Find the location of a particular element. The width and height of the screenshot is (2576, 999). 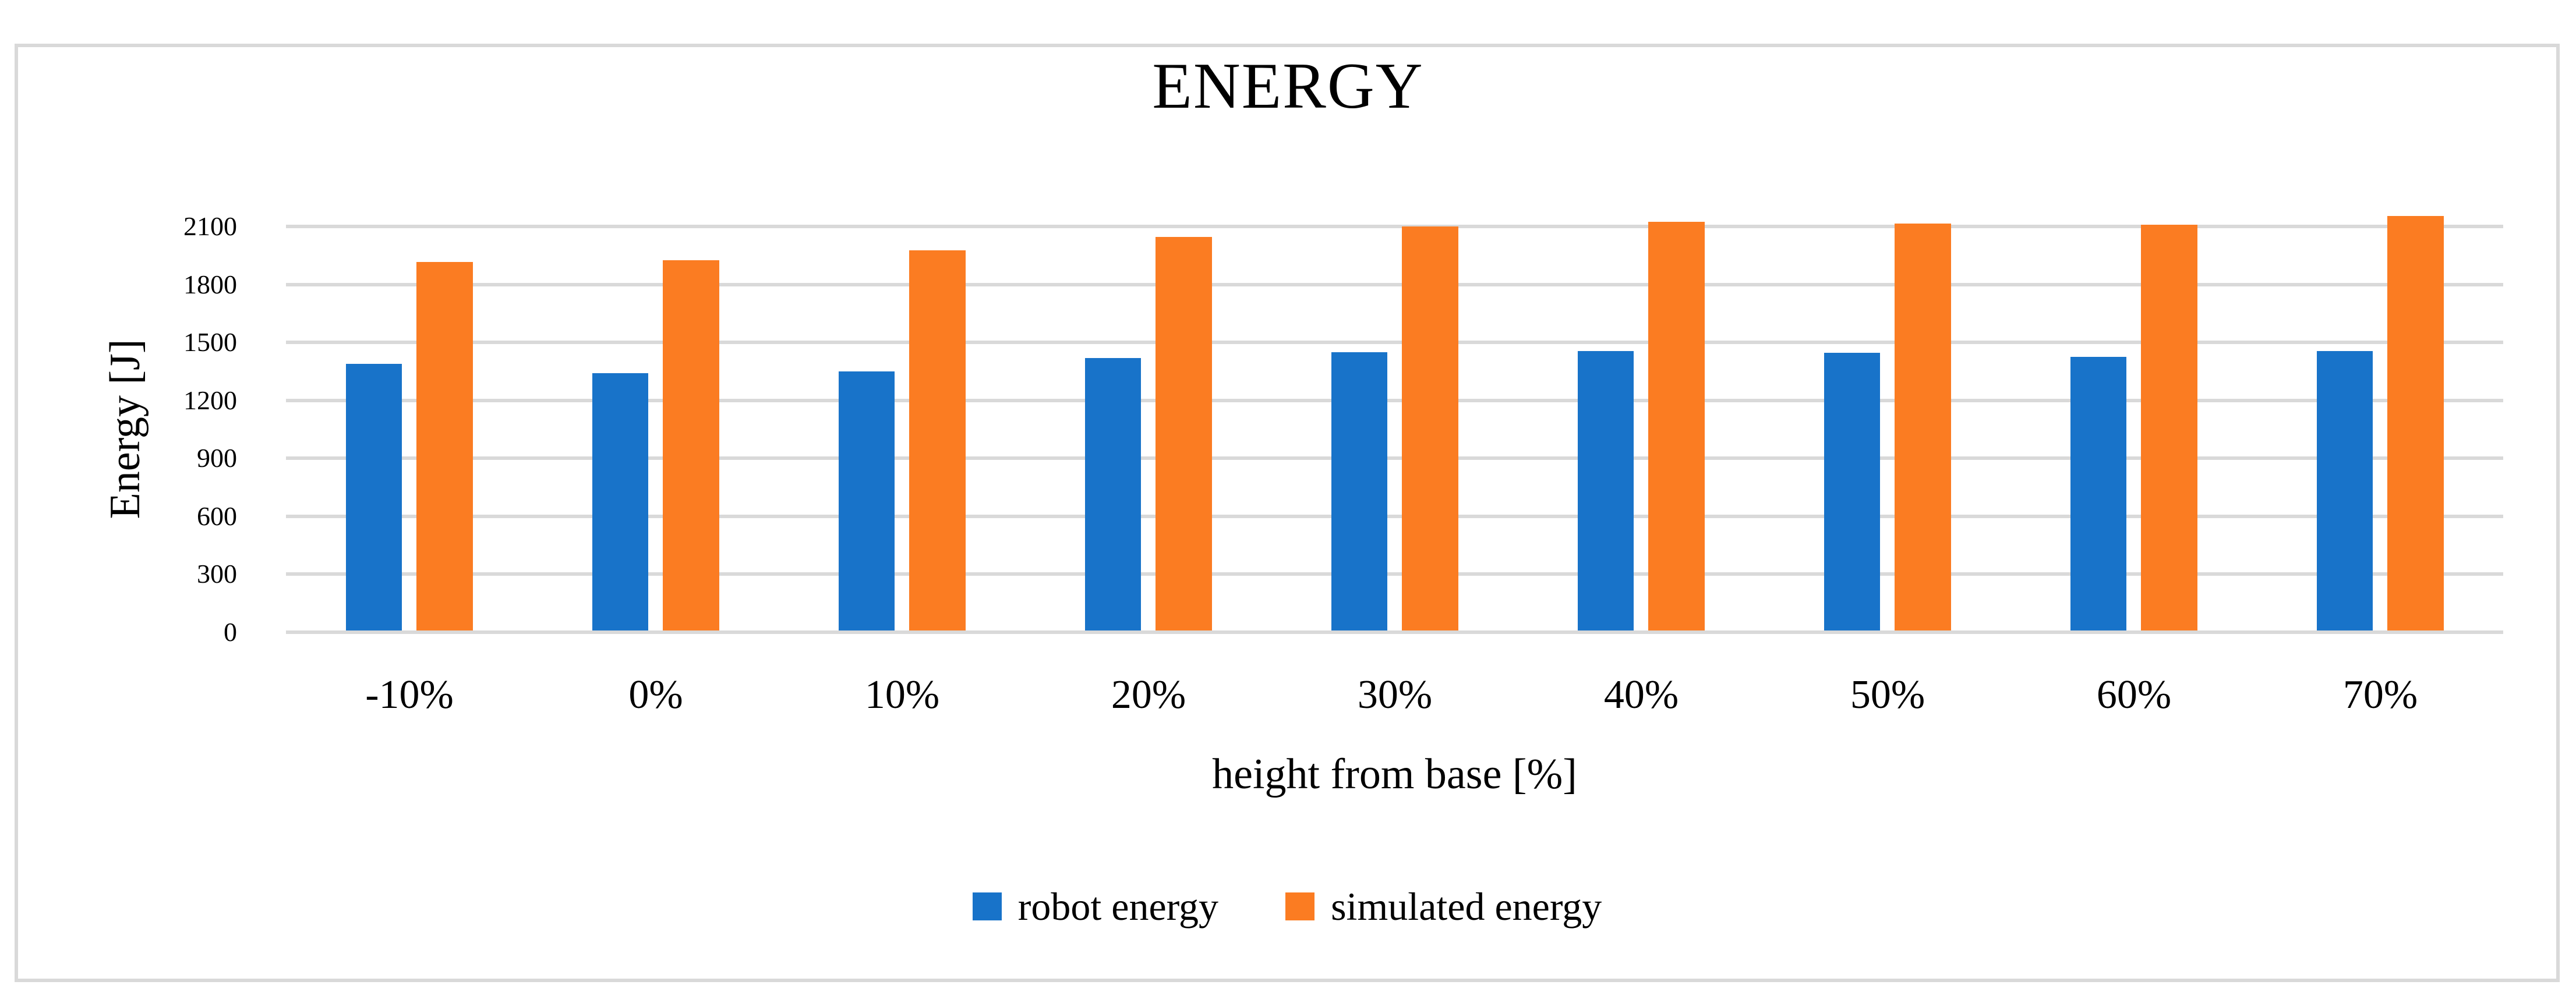

x-tick-label-minus10pct: -10% is located at coordinates (409, 694).